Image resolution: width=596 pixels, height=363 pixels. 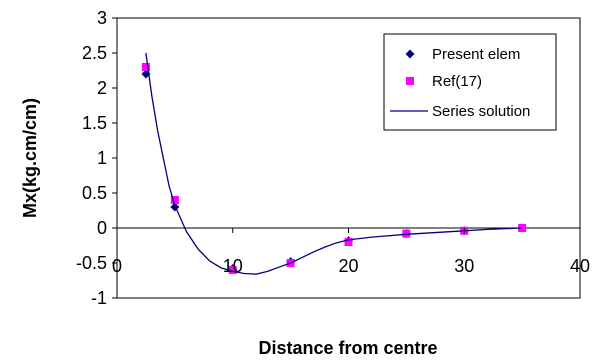 What do you see at coordinates (102, 158) in the screenshot?
I see `y-tick-label: 1` at bounding box center [102, 158].